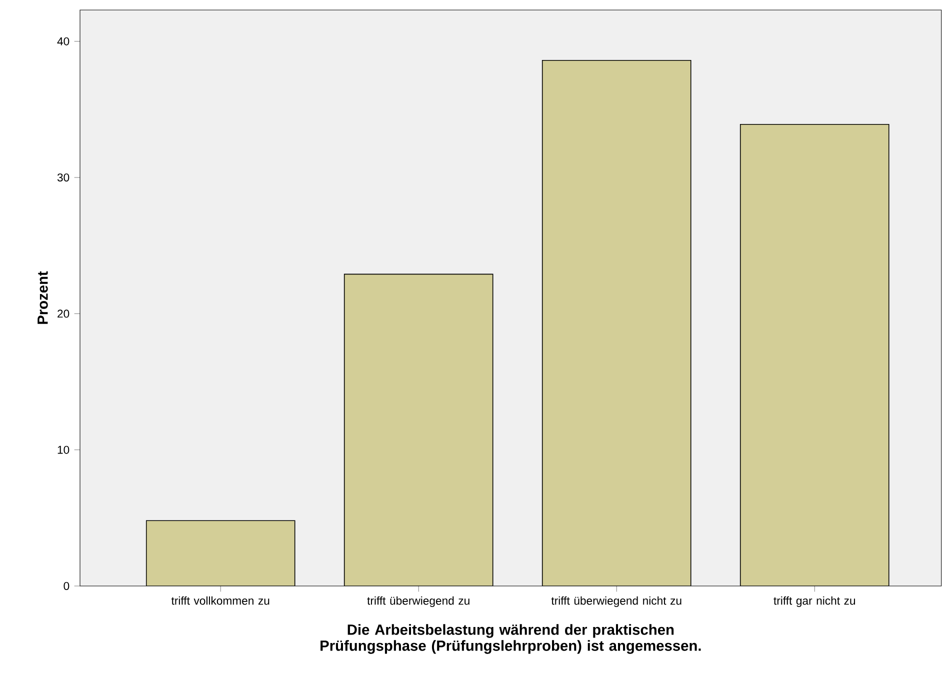  What do you see at coordinates (418, 601) in the screenshot?
I see `x-tick-label: trifft überwiegend zu` at bounding box center [418, 601].